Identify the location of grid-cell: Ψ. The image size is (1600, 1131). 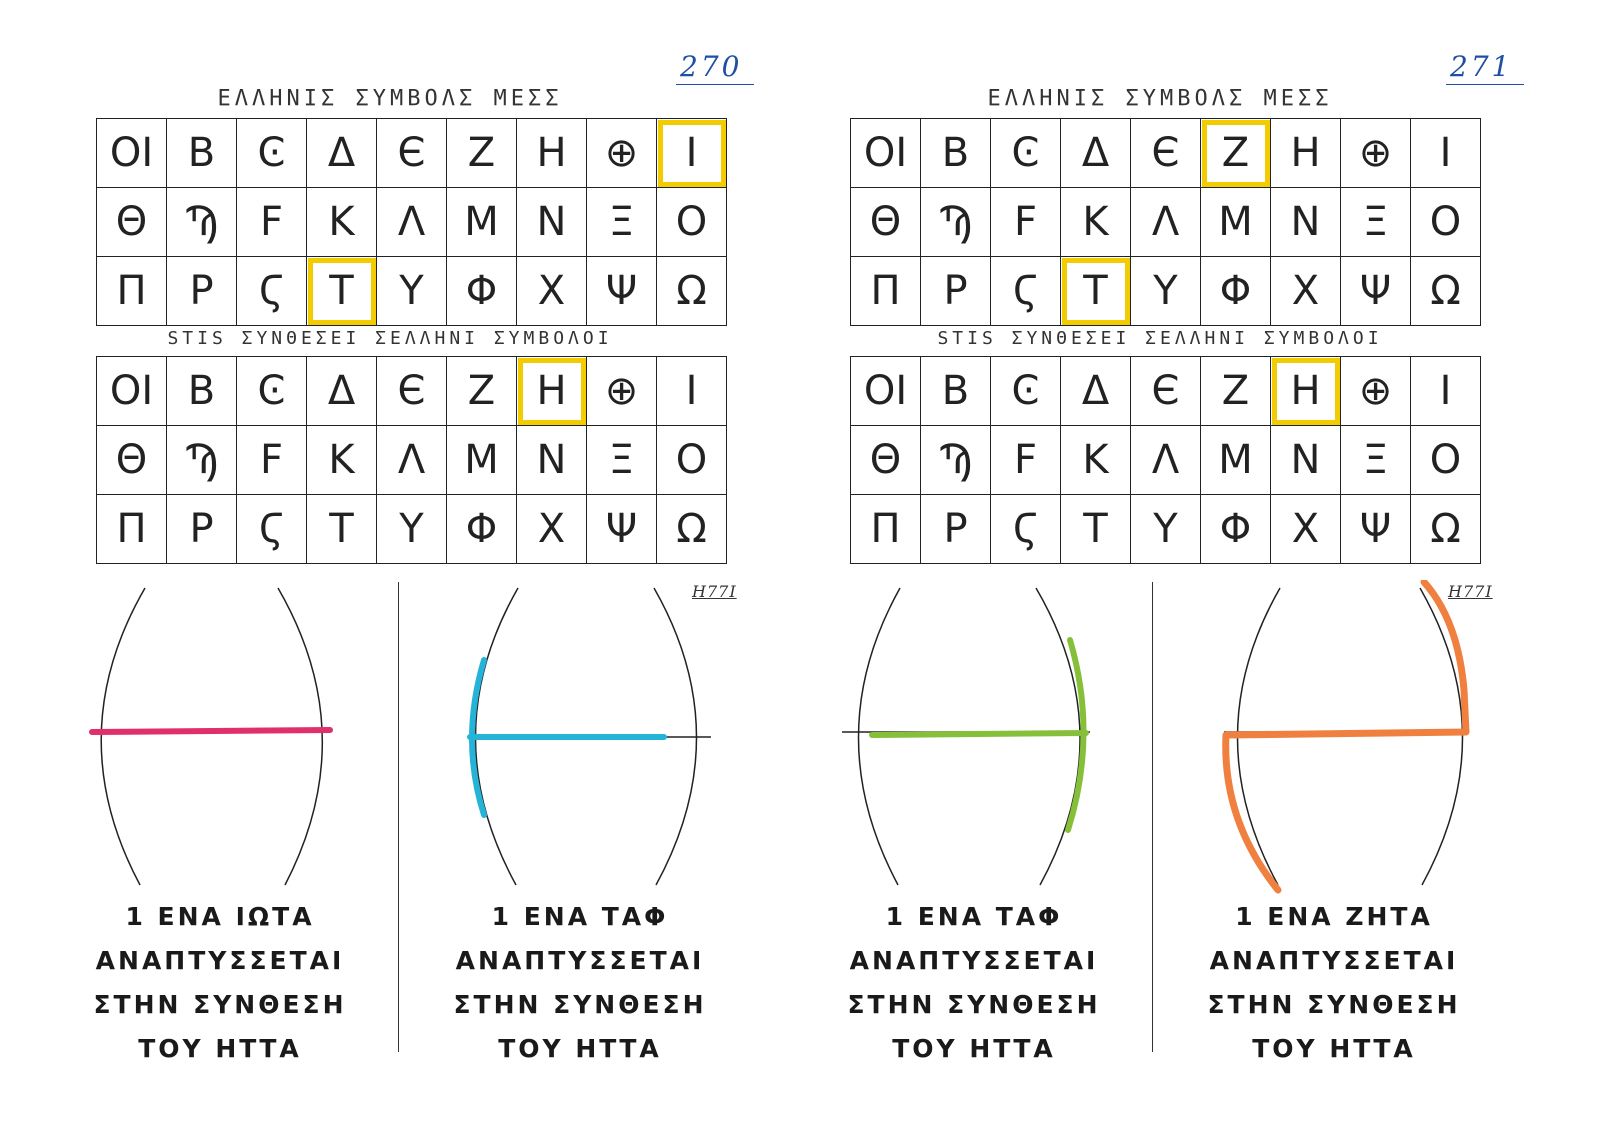
(1375, 291).